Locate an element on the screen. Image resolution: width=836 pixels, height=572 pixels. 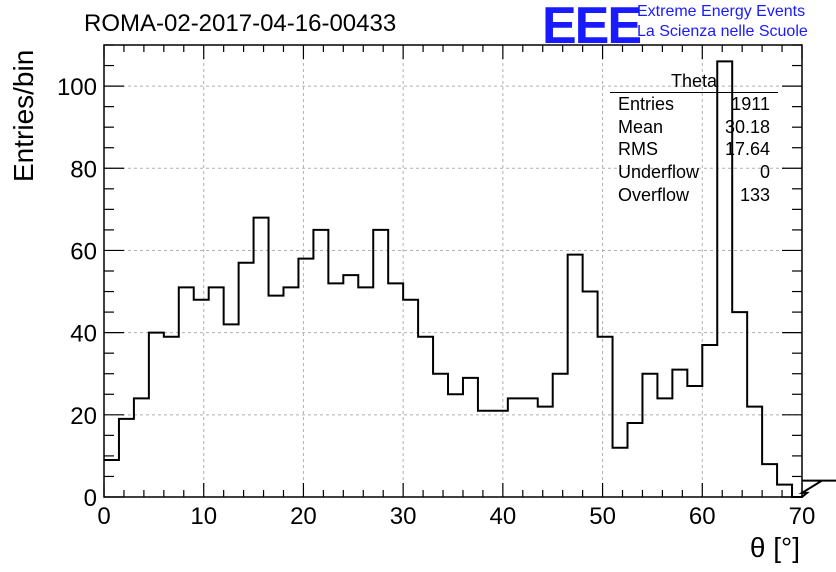
stats-label: Underflow is located at coordinates (659, 172).